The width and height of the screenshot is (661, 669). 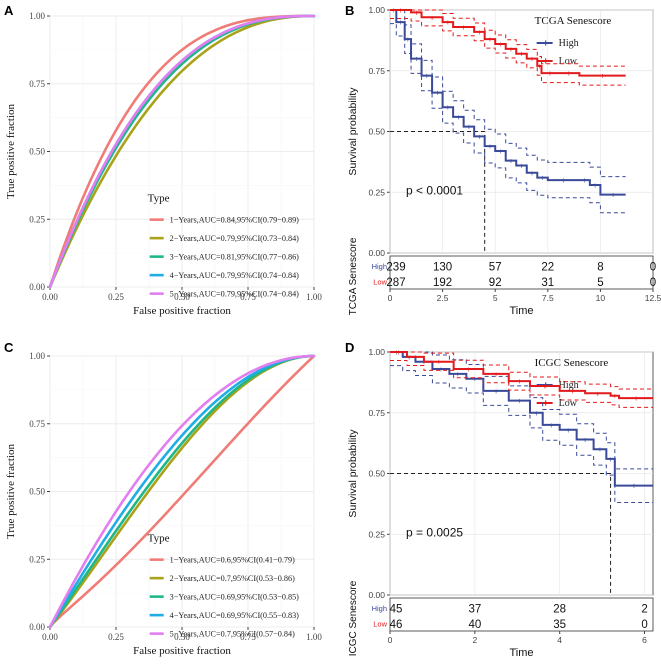 What do you see at coordinates (353, 276) in the screenshot?
I see `risk-table-ylabel: TCGA Senescore` at bounding box center [353, 276].